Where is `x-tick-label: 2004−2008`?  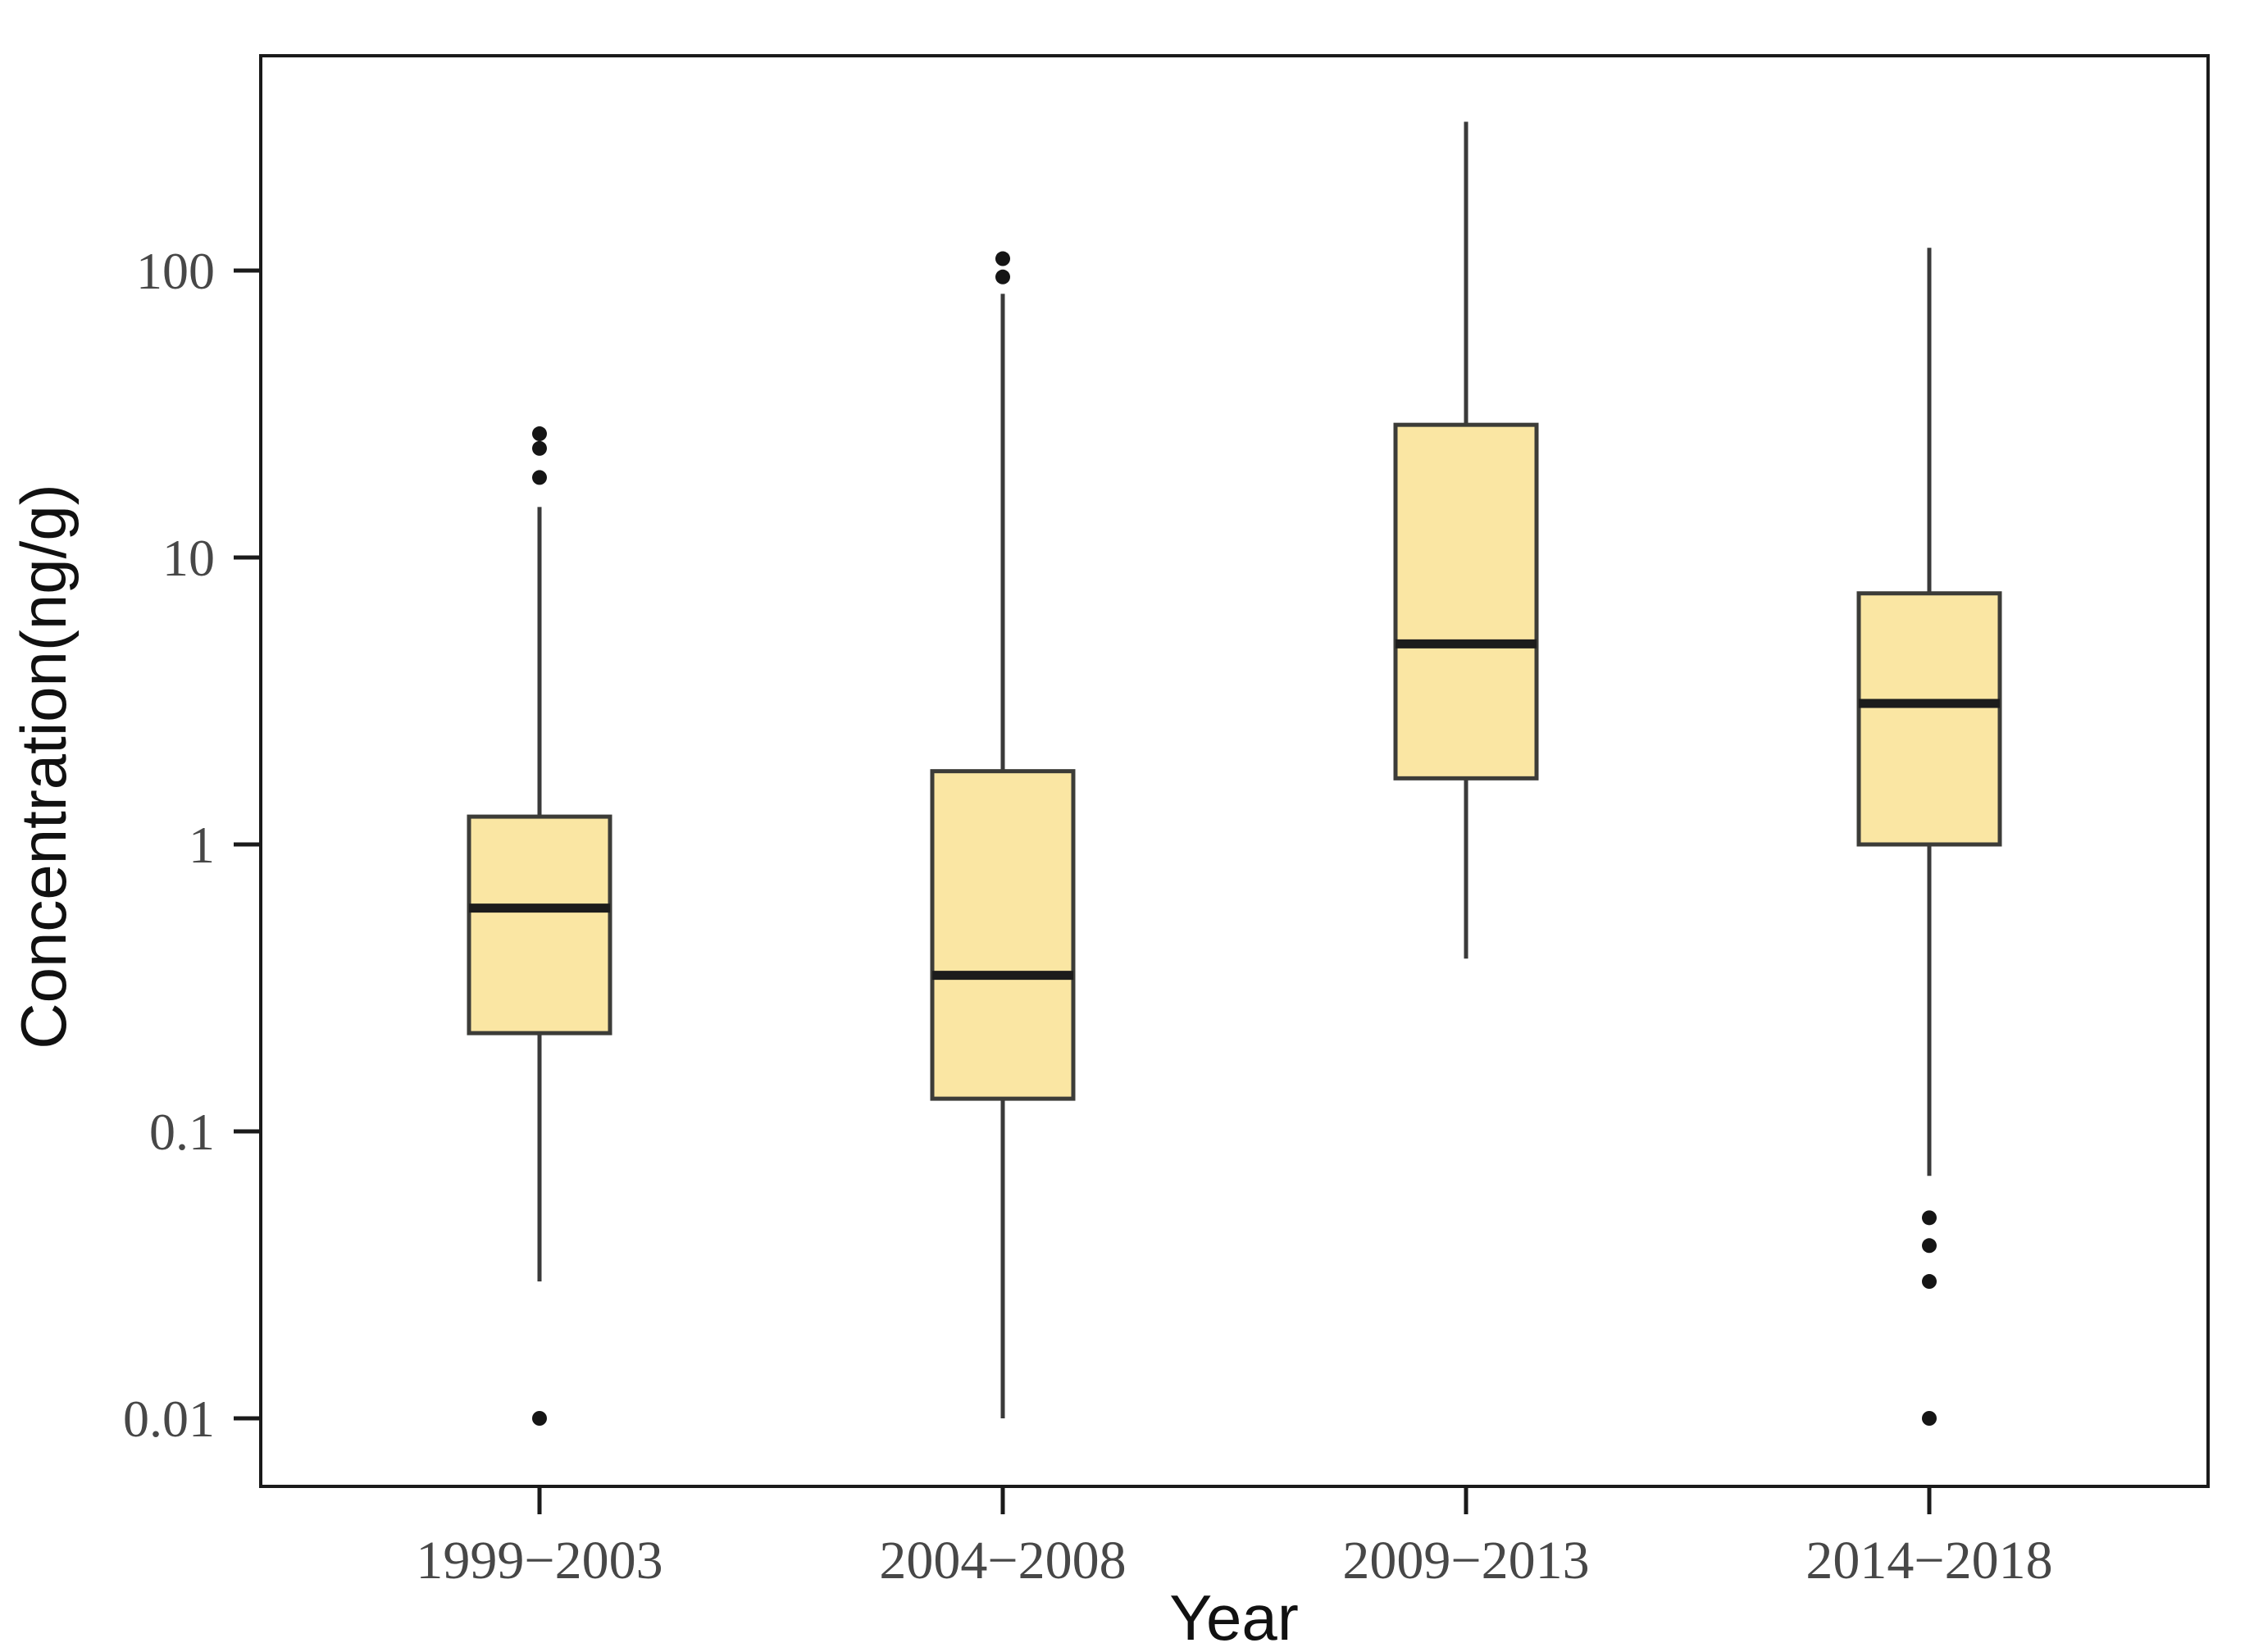
x-tick-label: 2004−2008 is located at coordinates (1002, 1561).